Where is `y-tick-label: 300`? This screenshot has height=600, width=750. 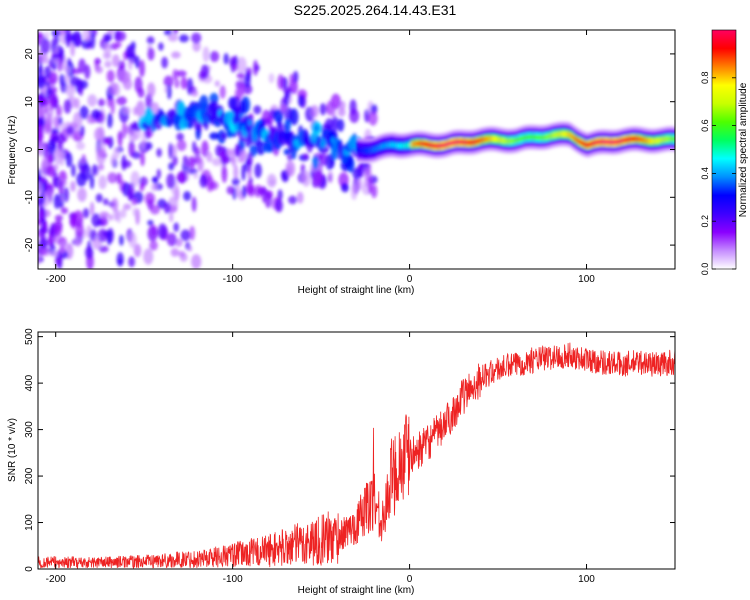 y-tick-label: 300 is located at coordinates (29, 429).